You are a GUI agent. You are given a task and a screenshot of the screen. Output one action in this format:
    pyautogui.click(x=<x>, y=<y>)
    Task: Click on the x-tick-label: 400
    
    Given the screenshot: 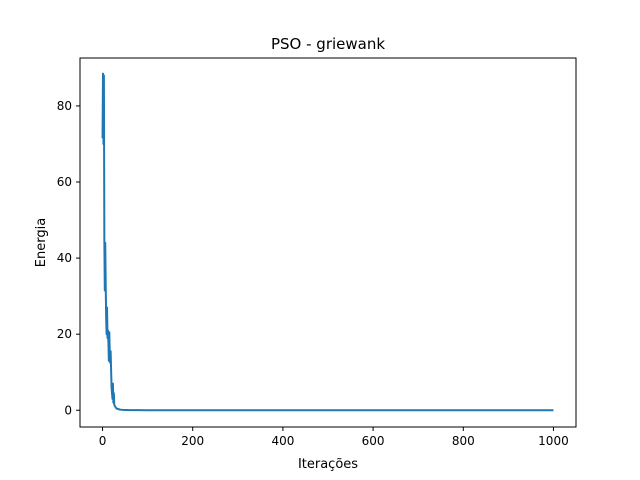 What is the action you would take?
    pyautogui.click(x=282, y=441)
    